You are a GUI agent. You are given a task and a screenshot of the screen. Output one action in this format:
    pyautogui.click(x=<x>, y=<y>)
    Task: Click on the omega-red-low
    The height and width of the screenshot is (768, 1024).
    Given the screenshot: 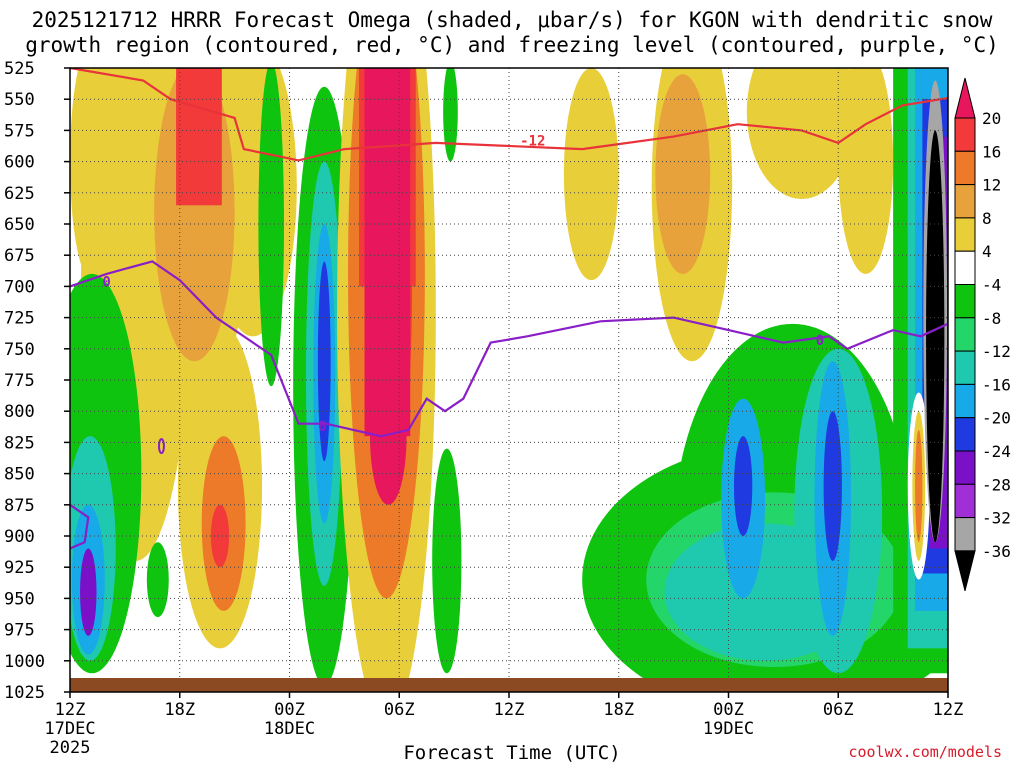 What is the action you would take?
    pyautogui.click(x=220, y=536)
    